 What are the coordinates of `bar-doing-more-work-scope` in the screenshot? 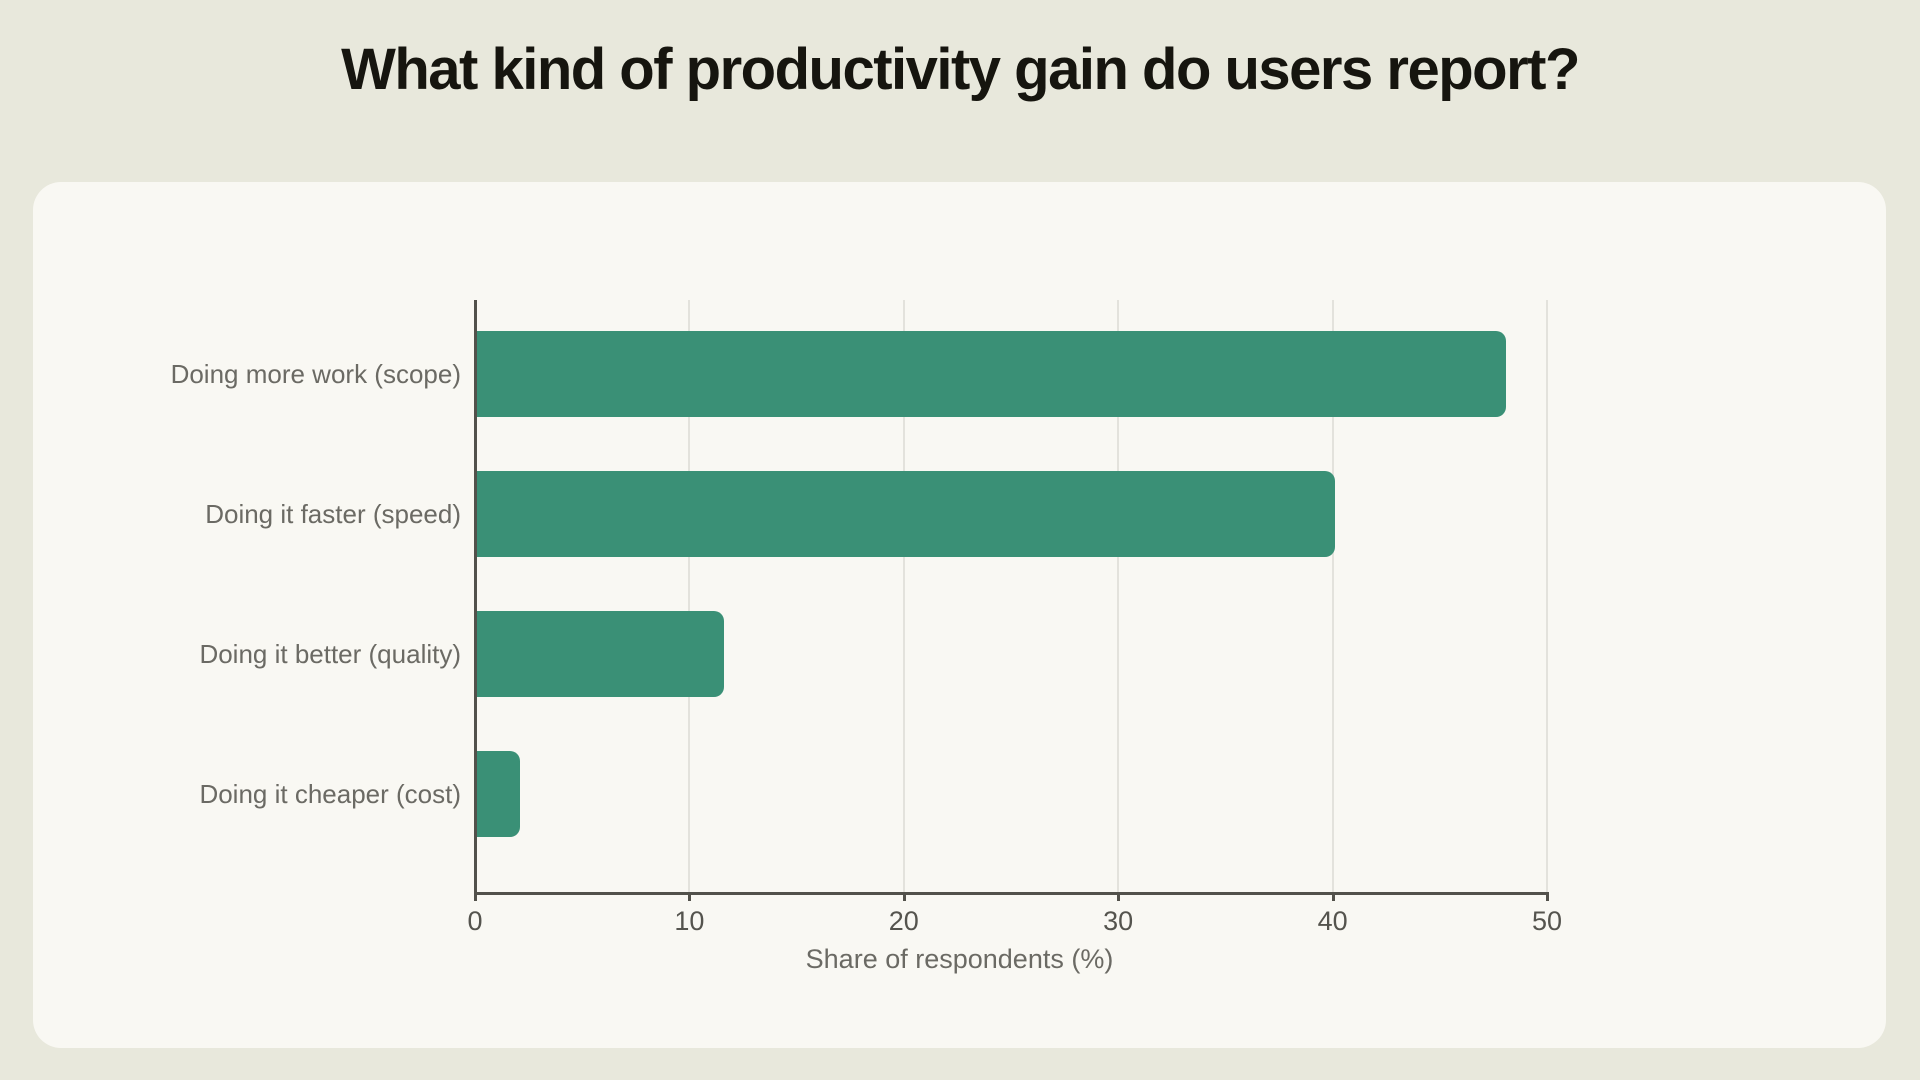 It's located at (992, 374).